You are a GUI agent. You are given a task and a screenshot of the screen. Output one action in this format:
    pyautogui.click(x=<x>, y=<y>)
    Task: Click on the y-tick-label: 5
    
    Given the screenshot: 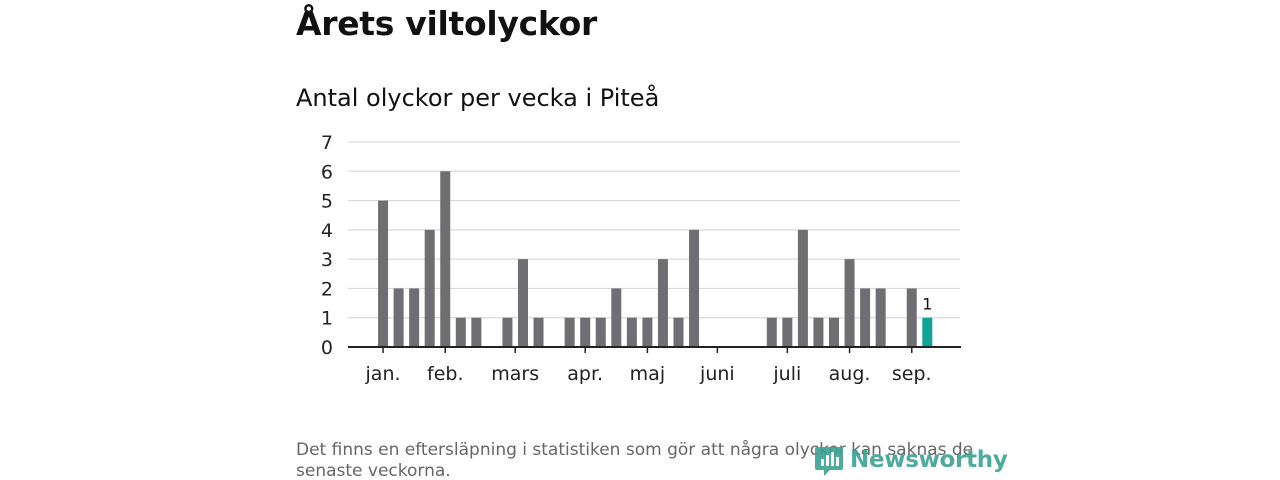 What is the action you would take?
    pyautogui.click(x=327, y=202)
    